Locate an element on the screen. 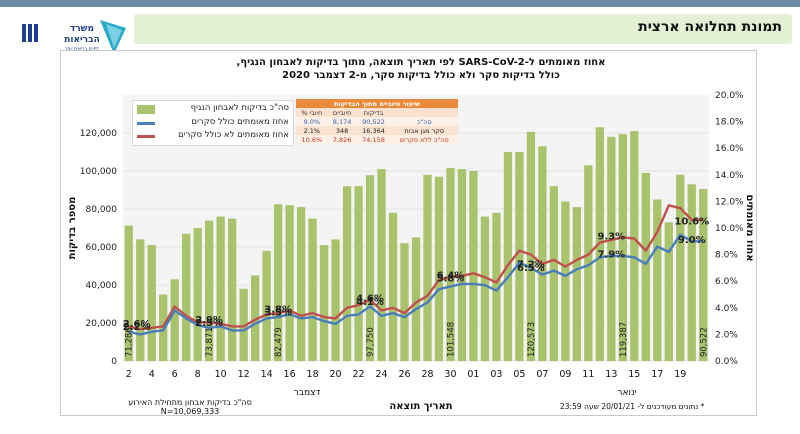 The height and width of the screenshot is (434, 800). summary-cell: סקר מגן אבות is located at coordinates (424, 130).